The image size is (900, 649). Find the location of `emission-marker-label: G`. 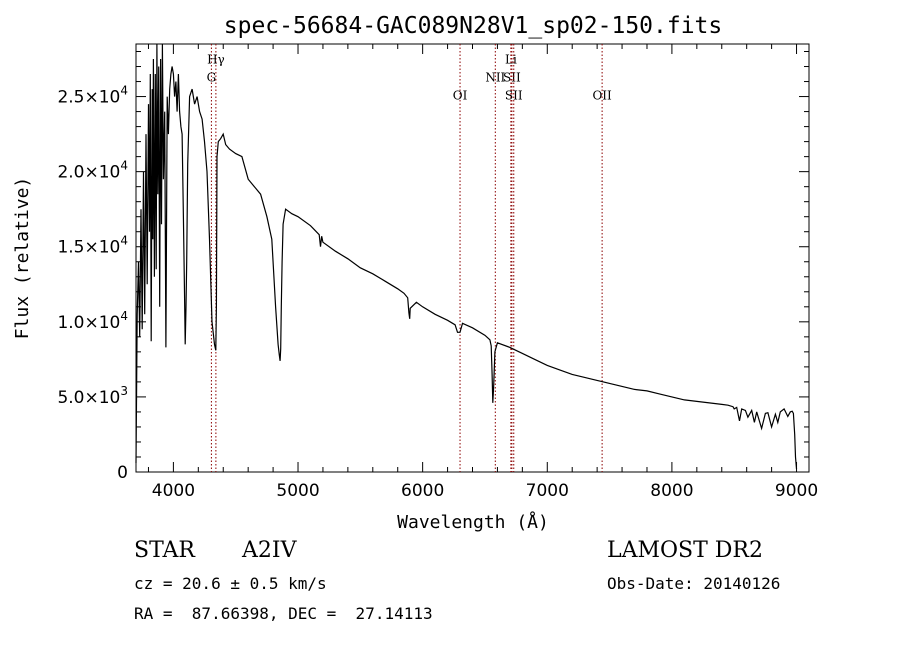

emission-marker-label: G is located at coordinates (212, 78).